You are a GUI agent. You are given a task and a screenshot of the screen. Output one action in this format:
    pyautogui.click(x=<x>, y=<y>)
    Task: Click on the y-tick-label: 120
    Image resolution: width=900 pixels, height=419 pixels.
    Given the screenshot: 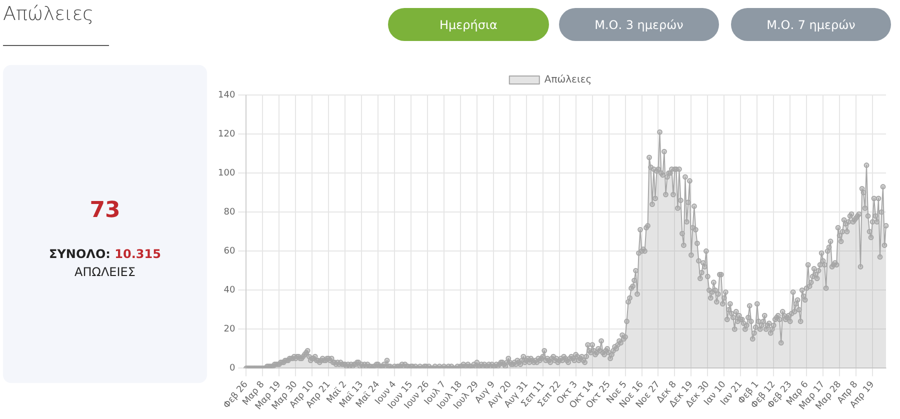 What is the action you would take?
    pyautogui.click(x=227, y=134)
    